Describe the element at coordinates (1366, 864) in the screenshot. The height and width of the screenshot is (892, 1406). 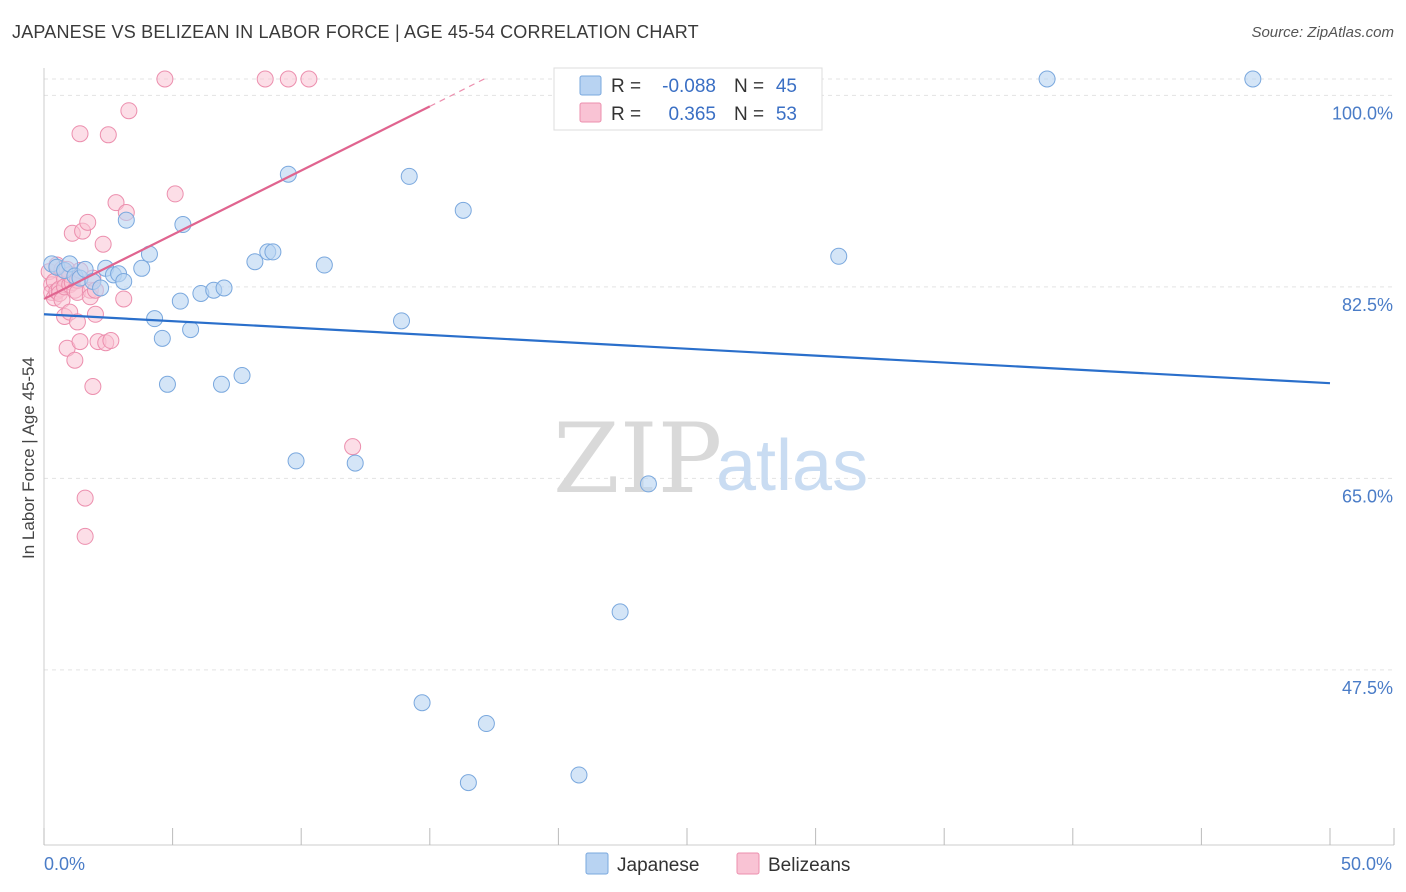
I see `x-tick-label-max: 50.0%` at that location.